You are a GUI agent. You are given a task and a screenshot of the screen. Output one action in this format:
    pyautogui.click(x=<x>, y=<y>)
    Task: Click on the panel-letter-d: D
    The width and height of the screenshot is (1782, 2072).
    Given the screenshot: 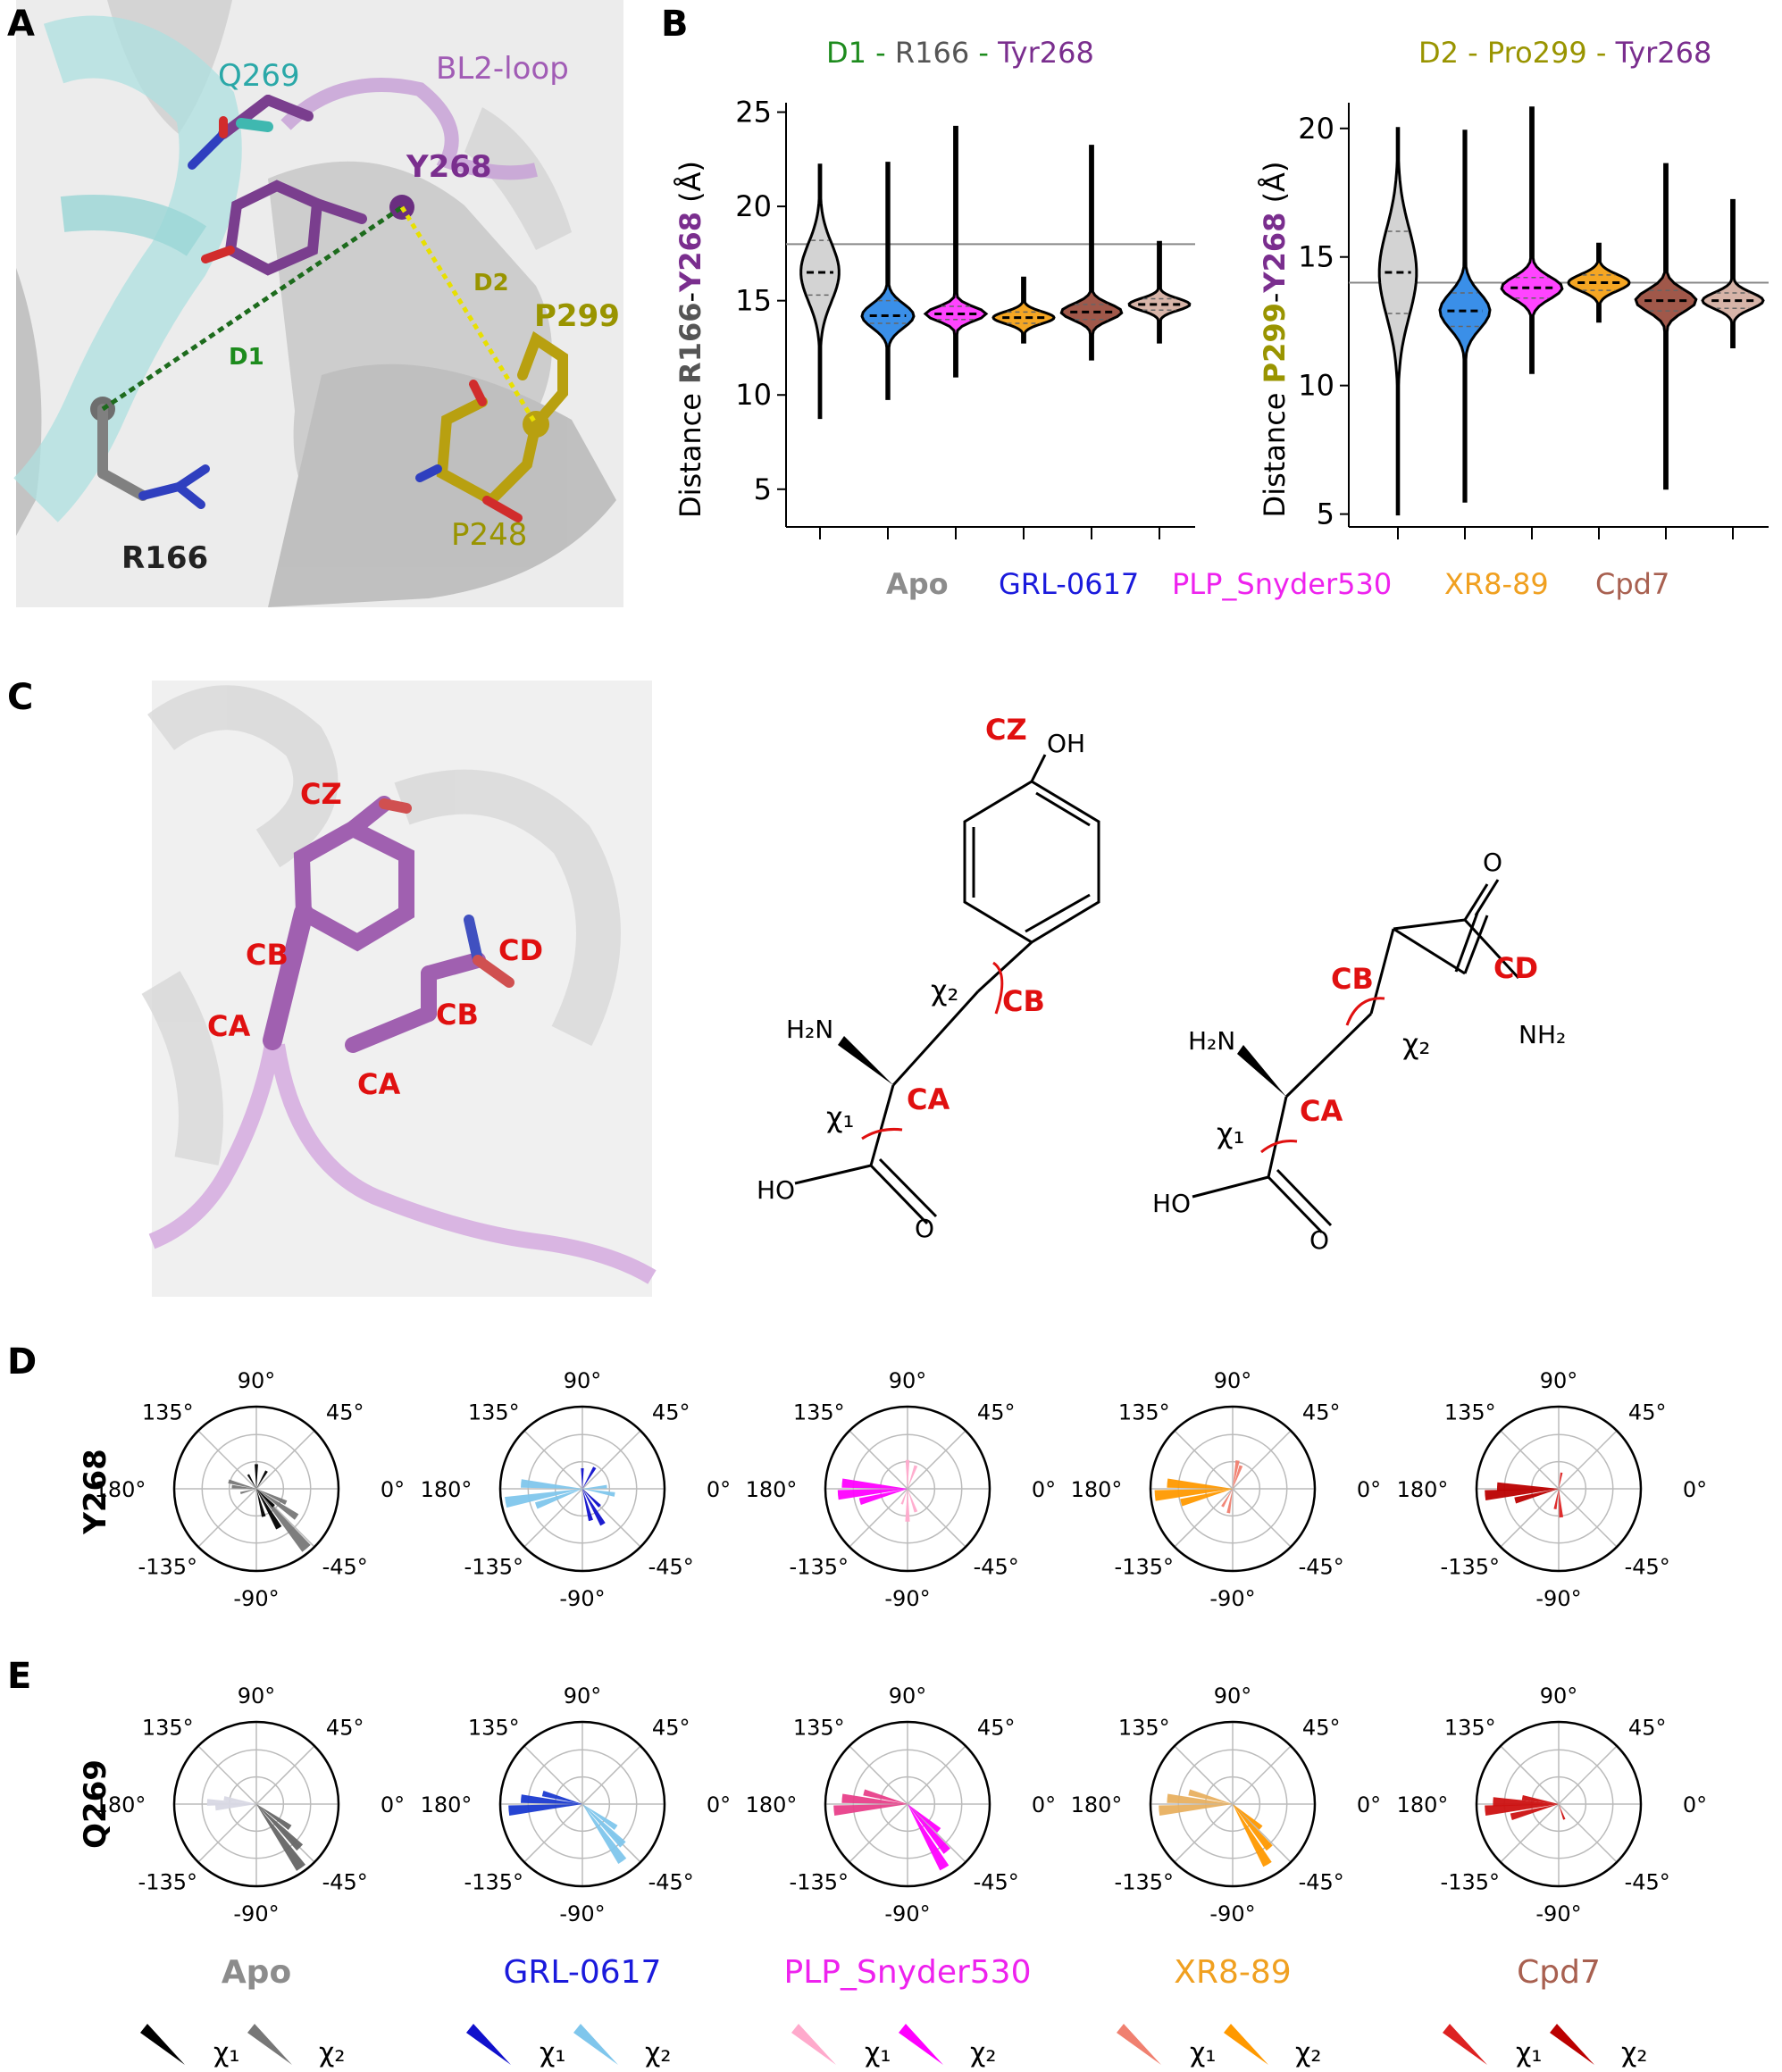 What is the action you would take?
    pyautogui.click(x=22, y=1362)
    